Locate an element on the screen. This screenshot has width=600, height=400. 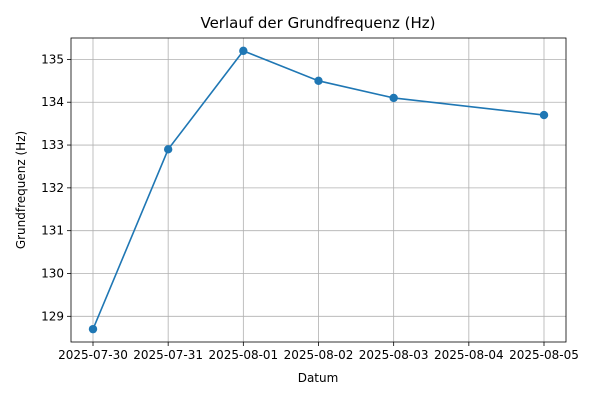
x-tick-label: 2025-08-04 is located at coordinates (469, 355).